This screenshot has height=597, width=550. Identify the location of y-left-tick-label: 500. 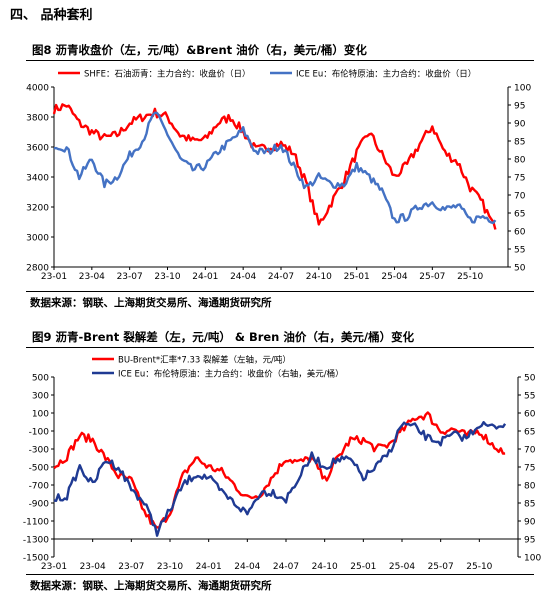
(40, 379).